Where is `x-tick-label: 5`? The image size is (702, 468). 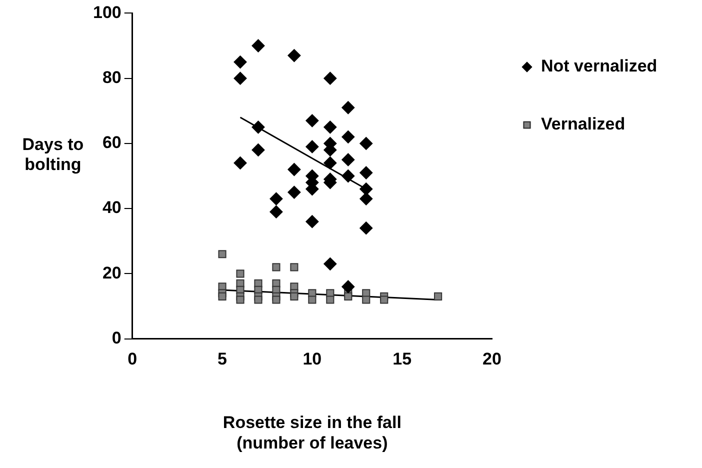 x-tick-label: 5 is located at coordinates (223, 359).